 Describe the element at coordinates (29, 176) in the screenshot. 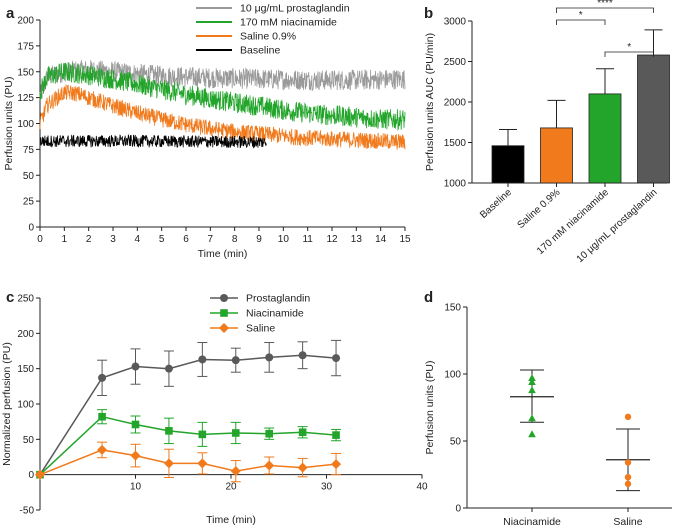

I see `panel-a-y-tick-label: 50` at that location.